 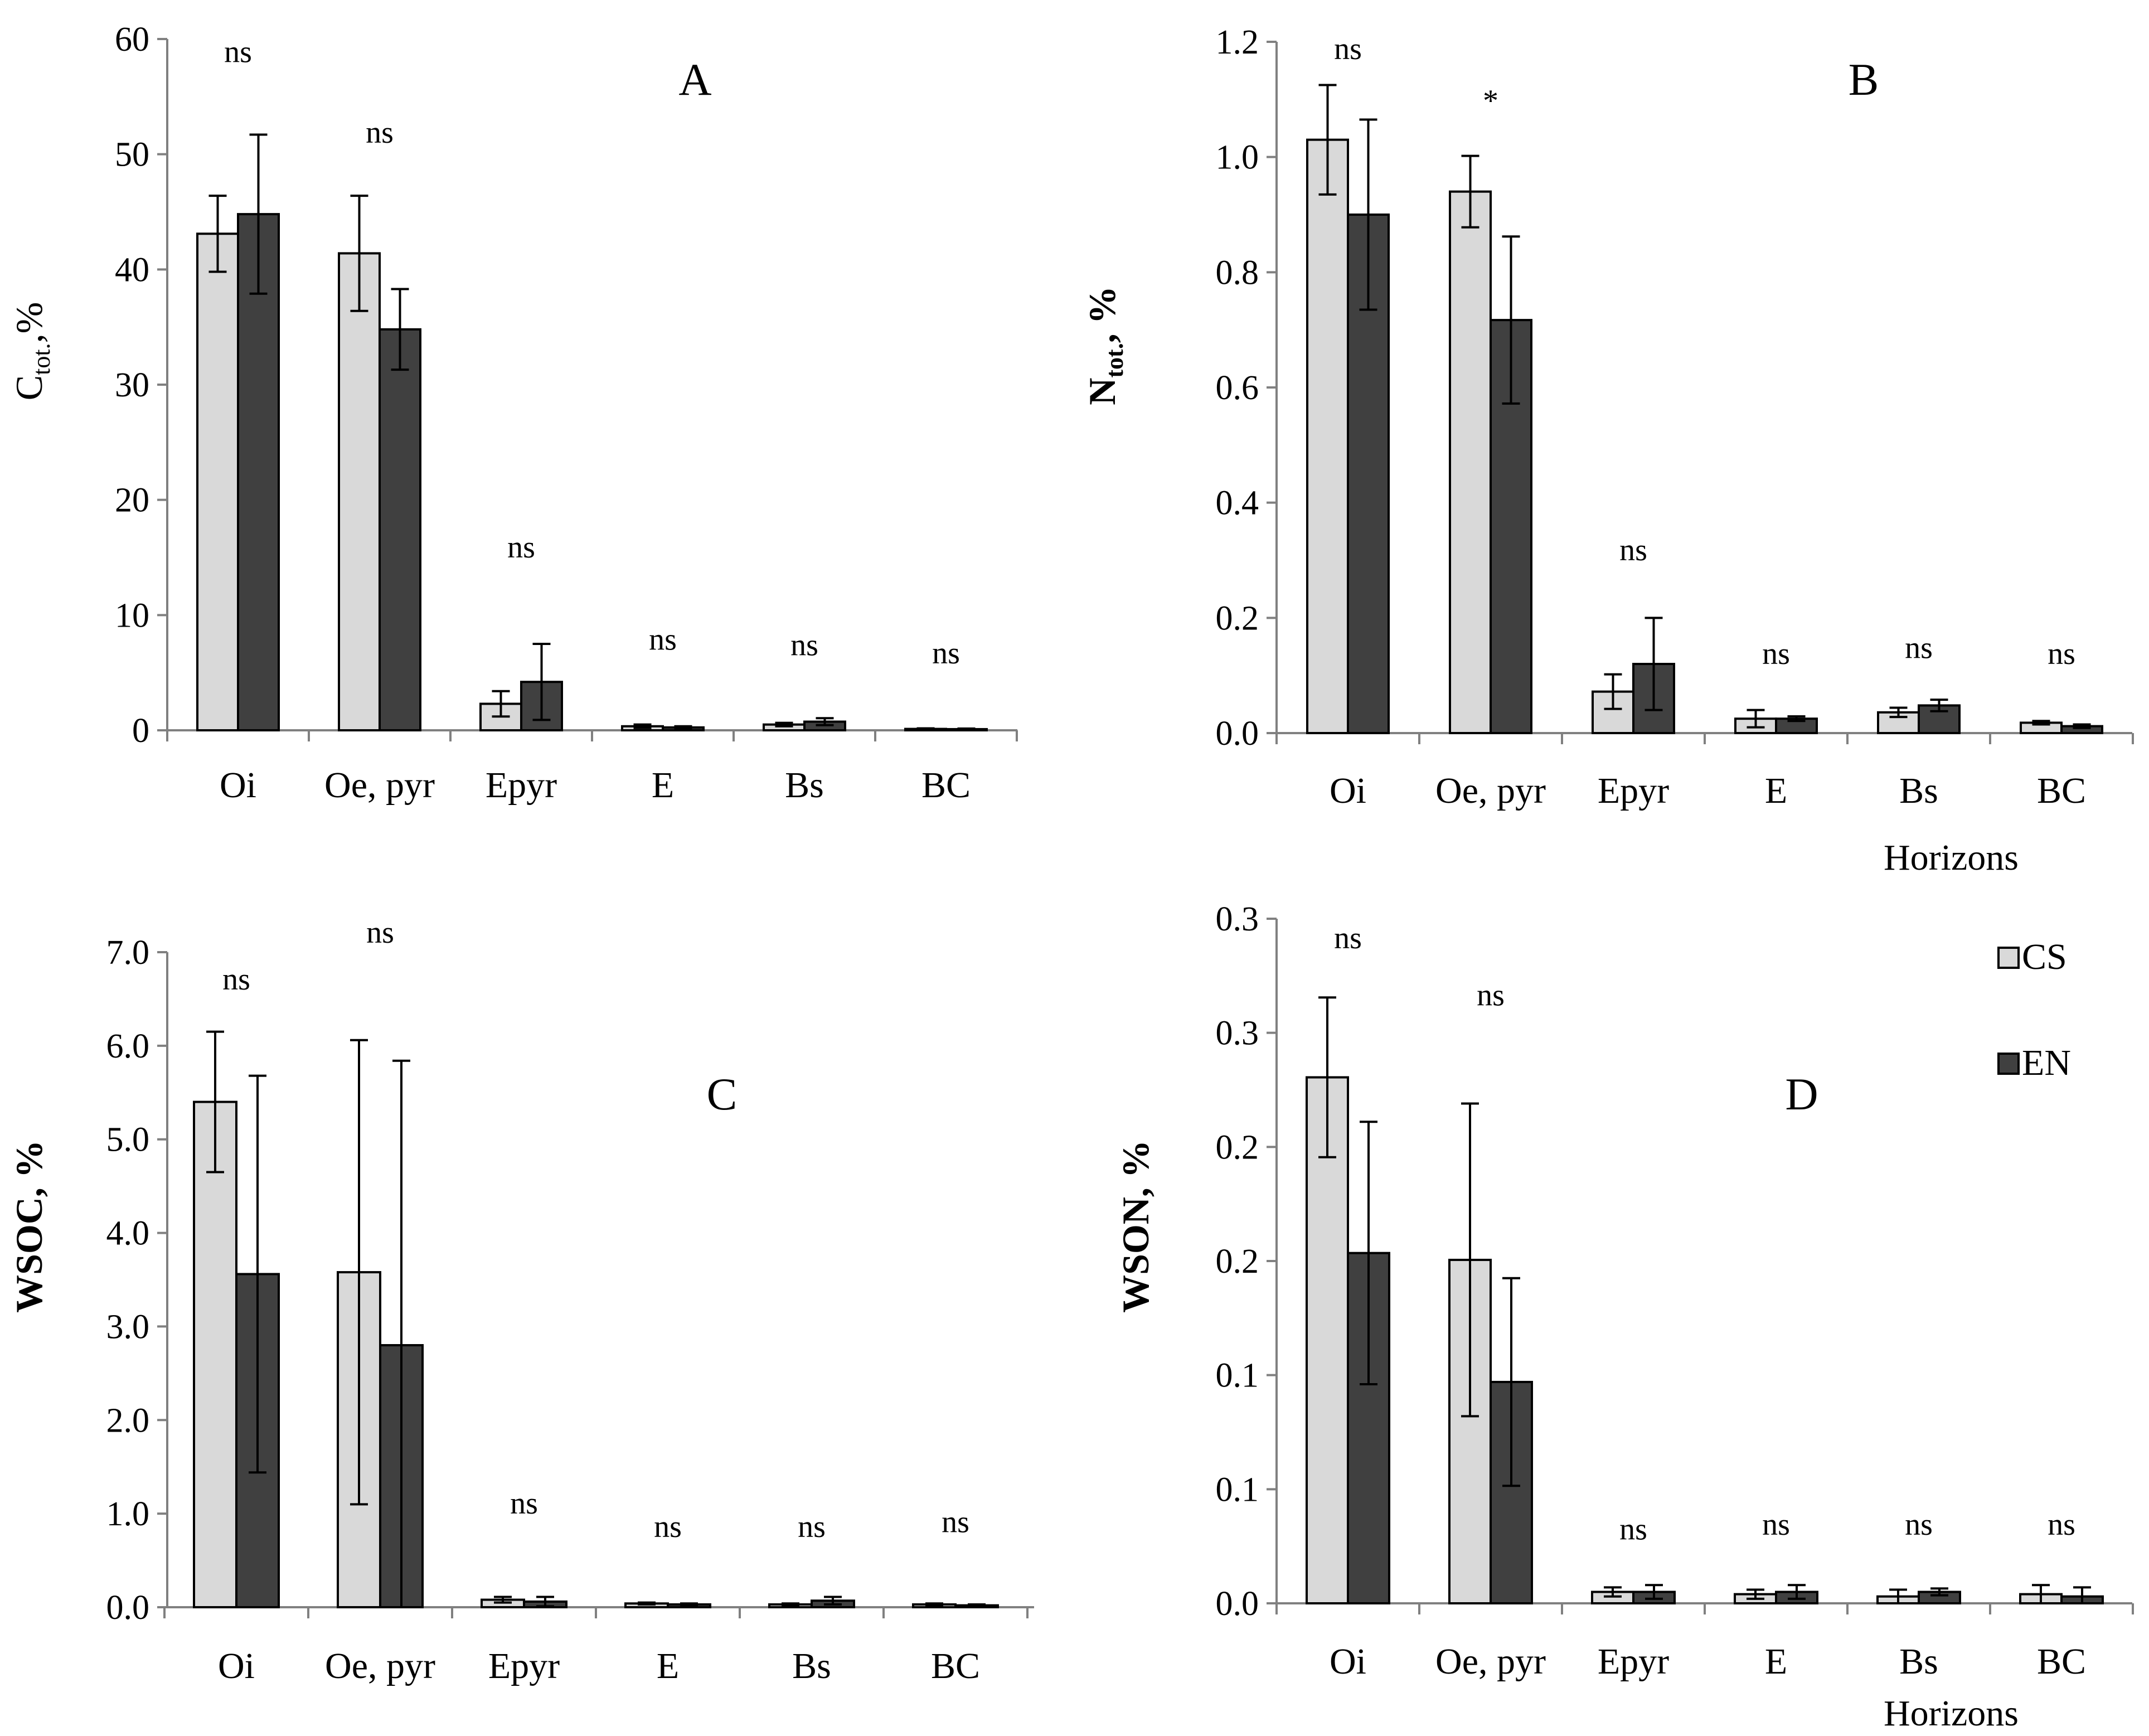 What do you see at coordinates (2009, 1064) in the screenshot?
I see `legend-swatch-en` at bounding box center [2009, 1064].